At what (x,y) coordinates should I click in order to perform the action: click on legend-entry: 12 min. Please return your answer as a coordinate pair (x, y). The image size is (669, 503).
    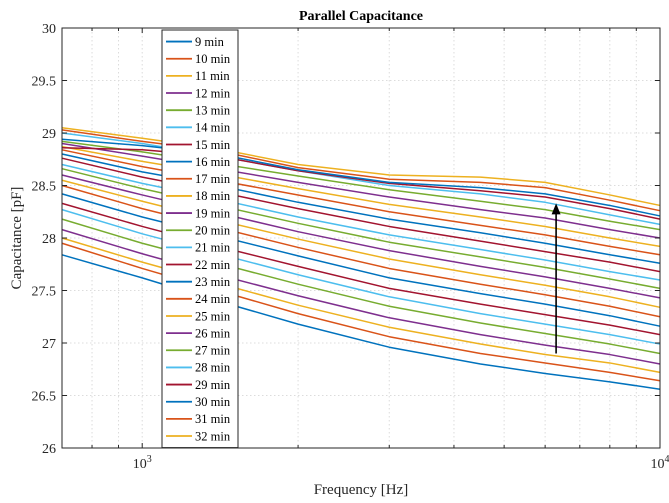
    Looking at the image, I should click on (213, 93).